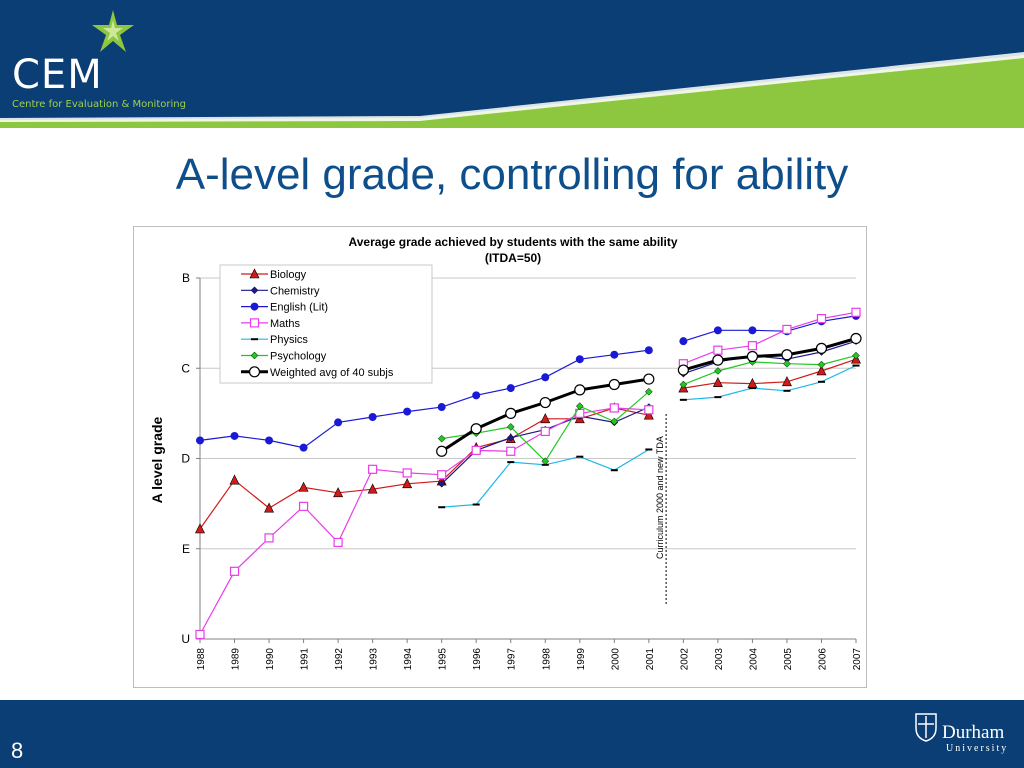  Describe the element at coordinates (857, 659) in the screenshot. I see `x-tick-label: 2007` at that location.